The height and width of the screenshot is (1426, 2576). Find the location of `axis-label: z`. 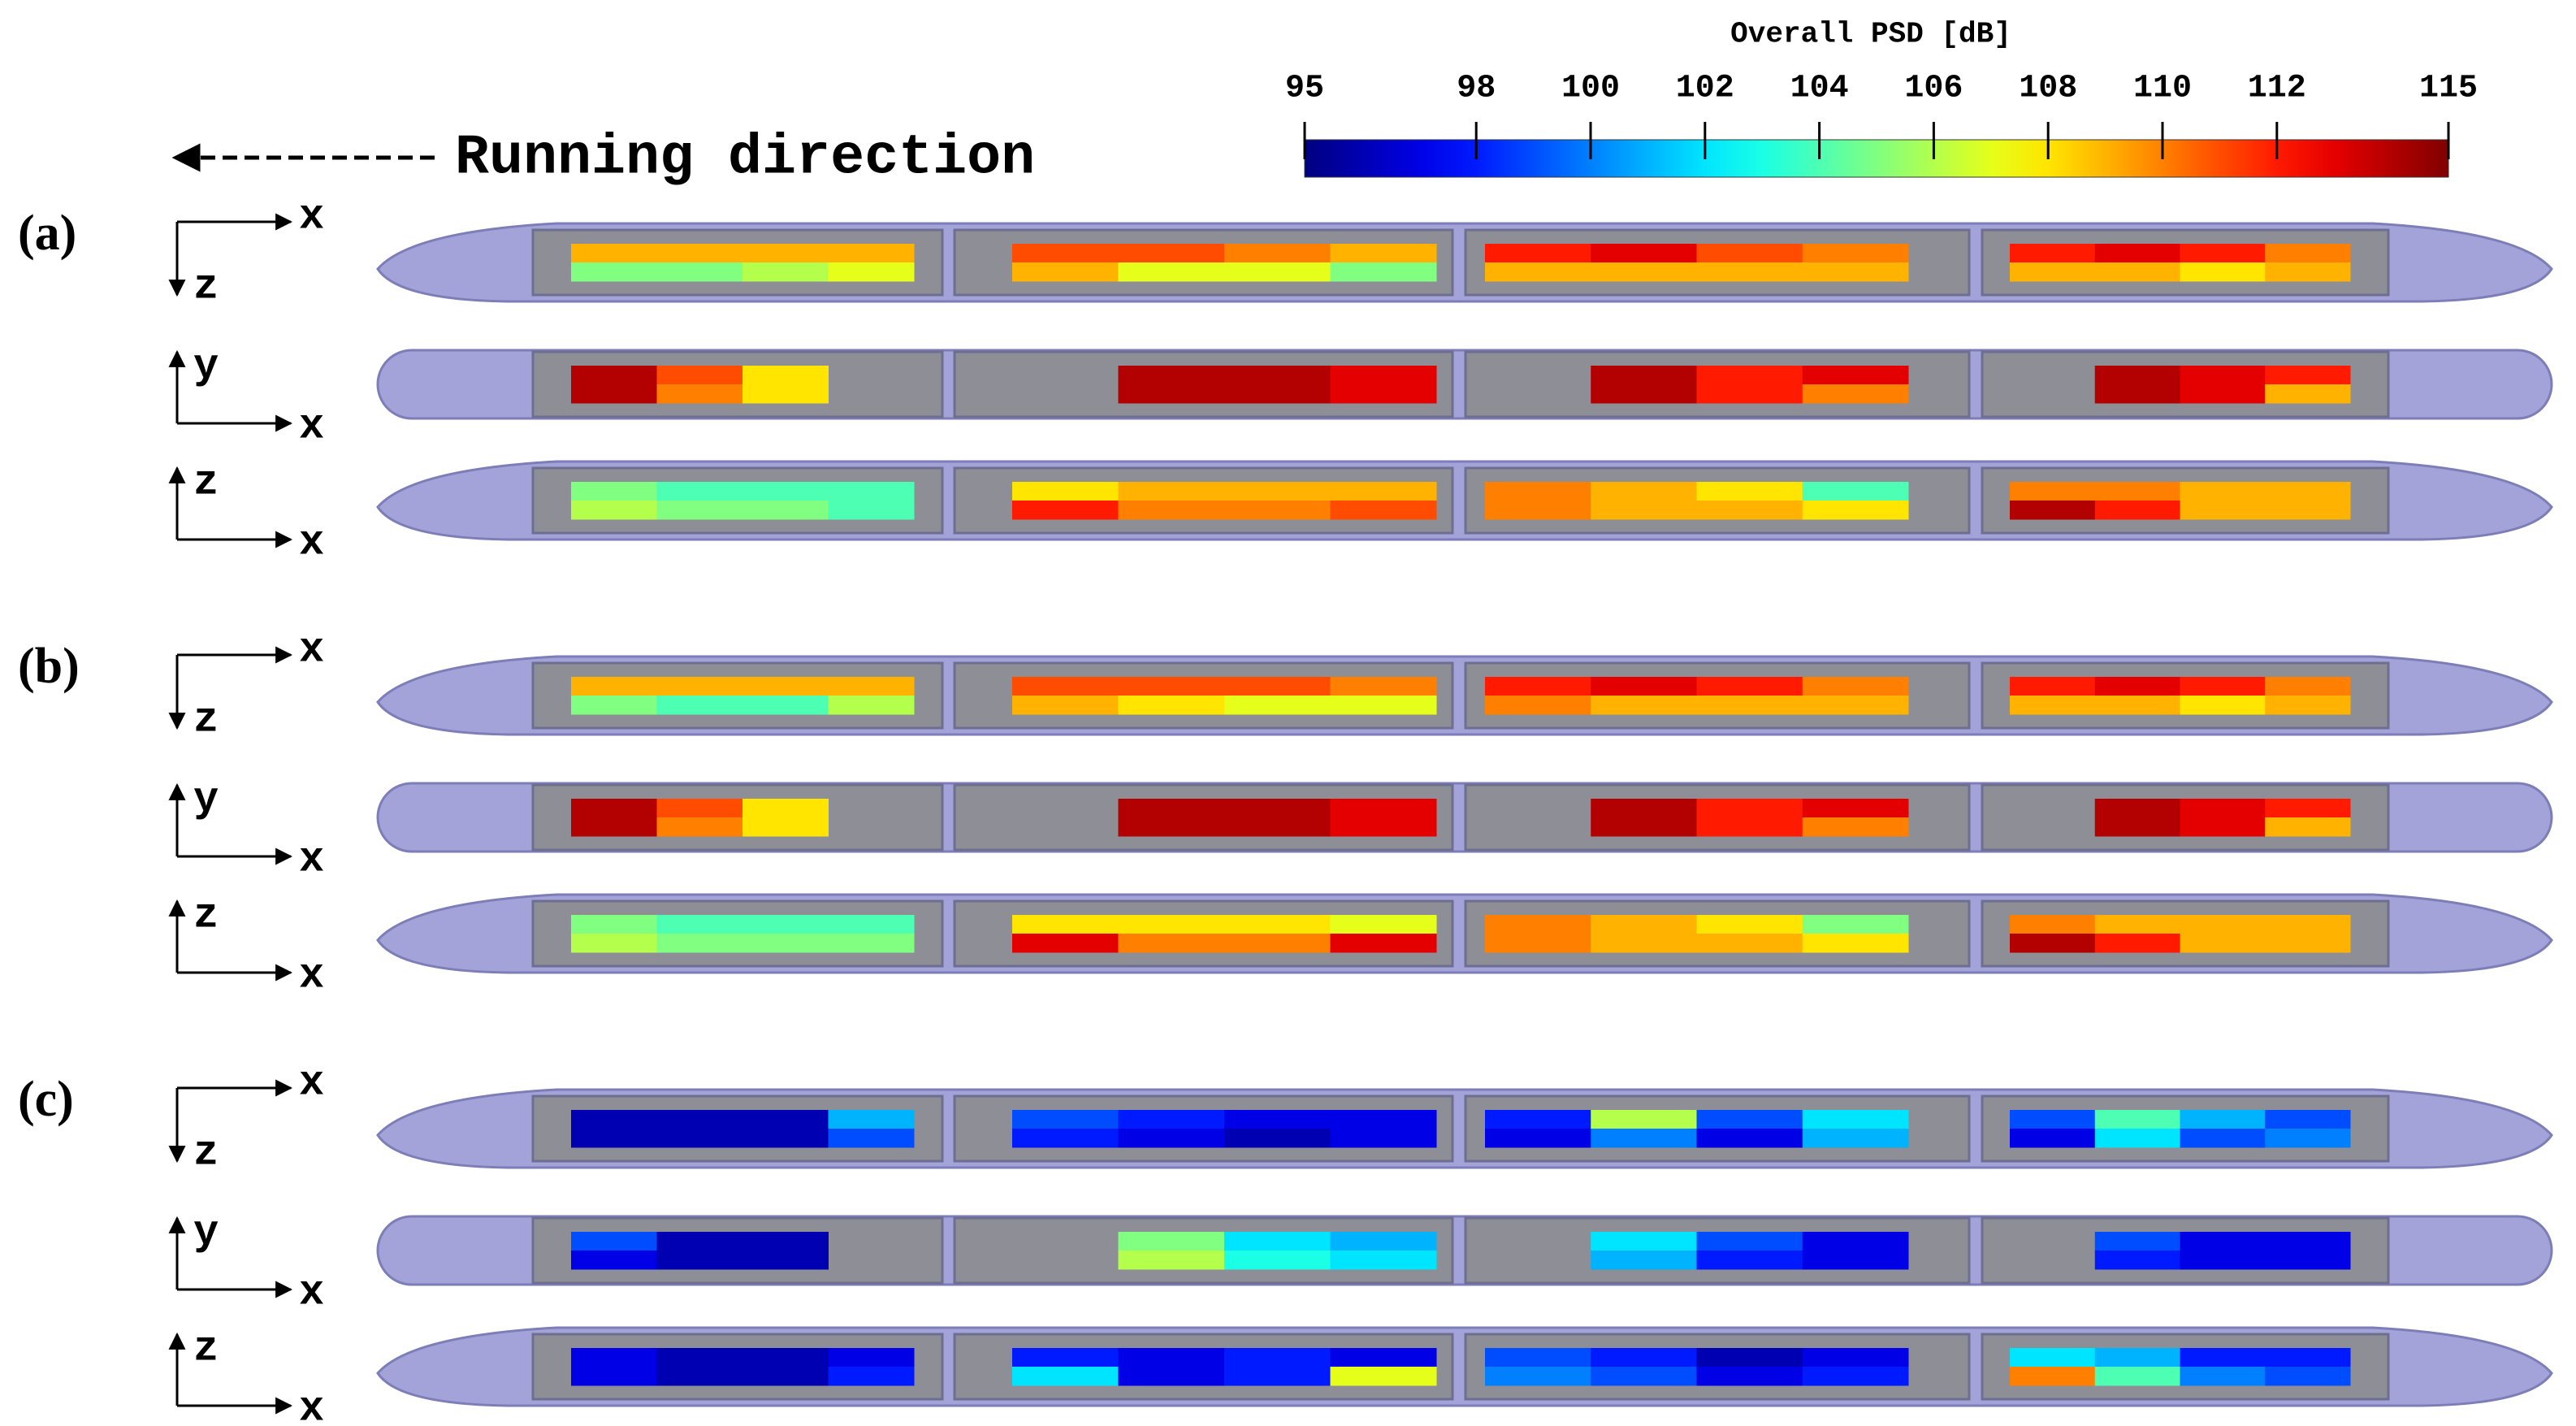

axis-label: z is located at coordinates (206, 483).